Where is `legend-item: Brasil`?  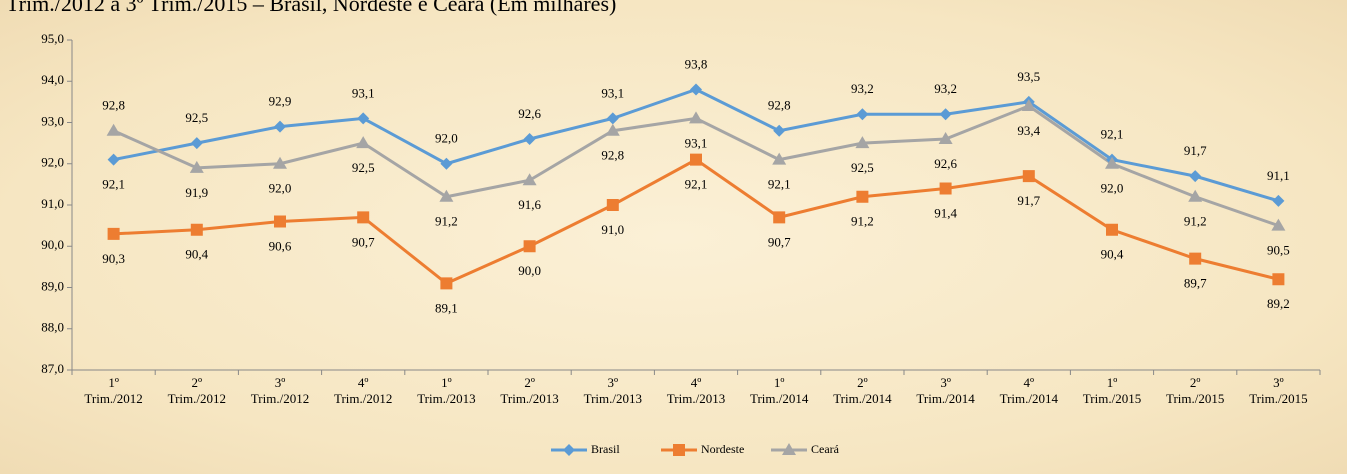 legend-item: Brasil is located at coordinates (585, 449).